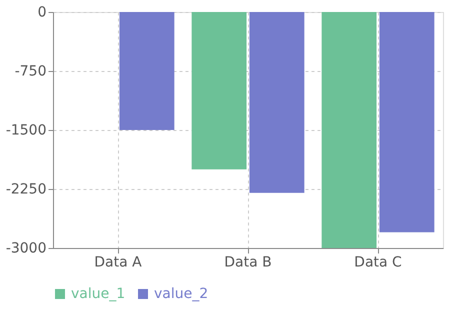 This screenshot has height=313, width=468. I want to click on y-tick-label: -3000, so click(26, 248).